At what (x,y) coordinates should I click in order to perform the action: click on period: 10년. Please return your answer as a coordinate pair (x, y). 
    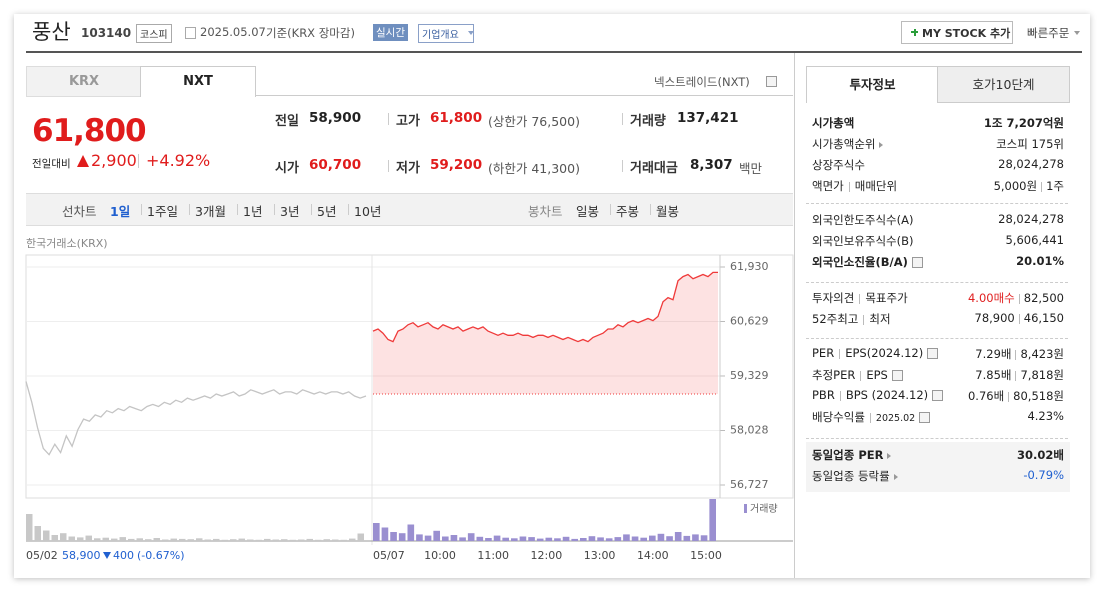
    Looking at the image, I should click on (368, 211).